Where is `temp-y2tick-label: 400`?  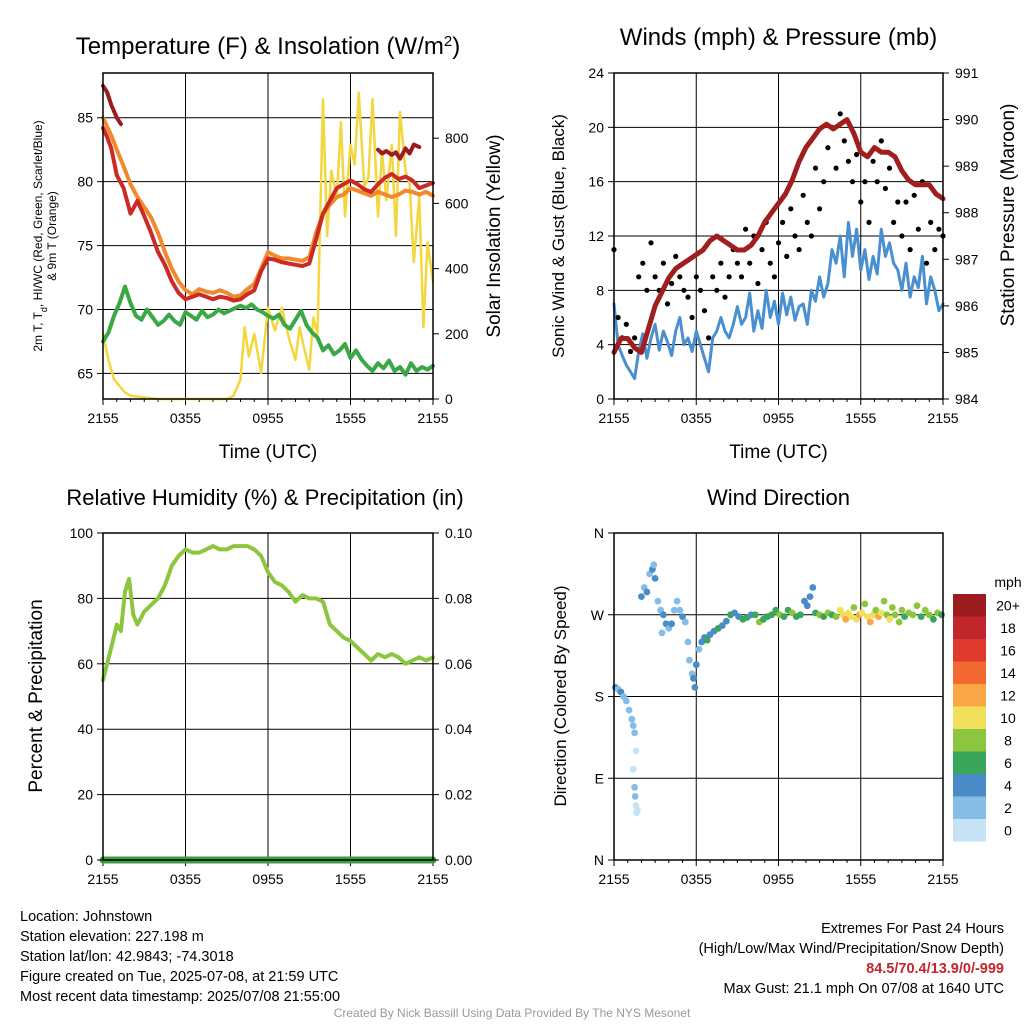
temp-y2tick-label: 400 is located at coordinates (457, 269).